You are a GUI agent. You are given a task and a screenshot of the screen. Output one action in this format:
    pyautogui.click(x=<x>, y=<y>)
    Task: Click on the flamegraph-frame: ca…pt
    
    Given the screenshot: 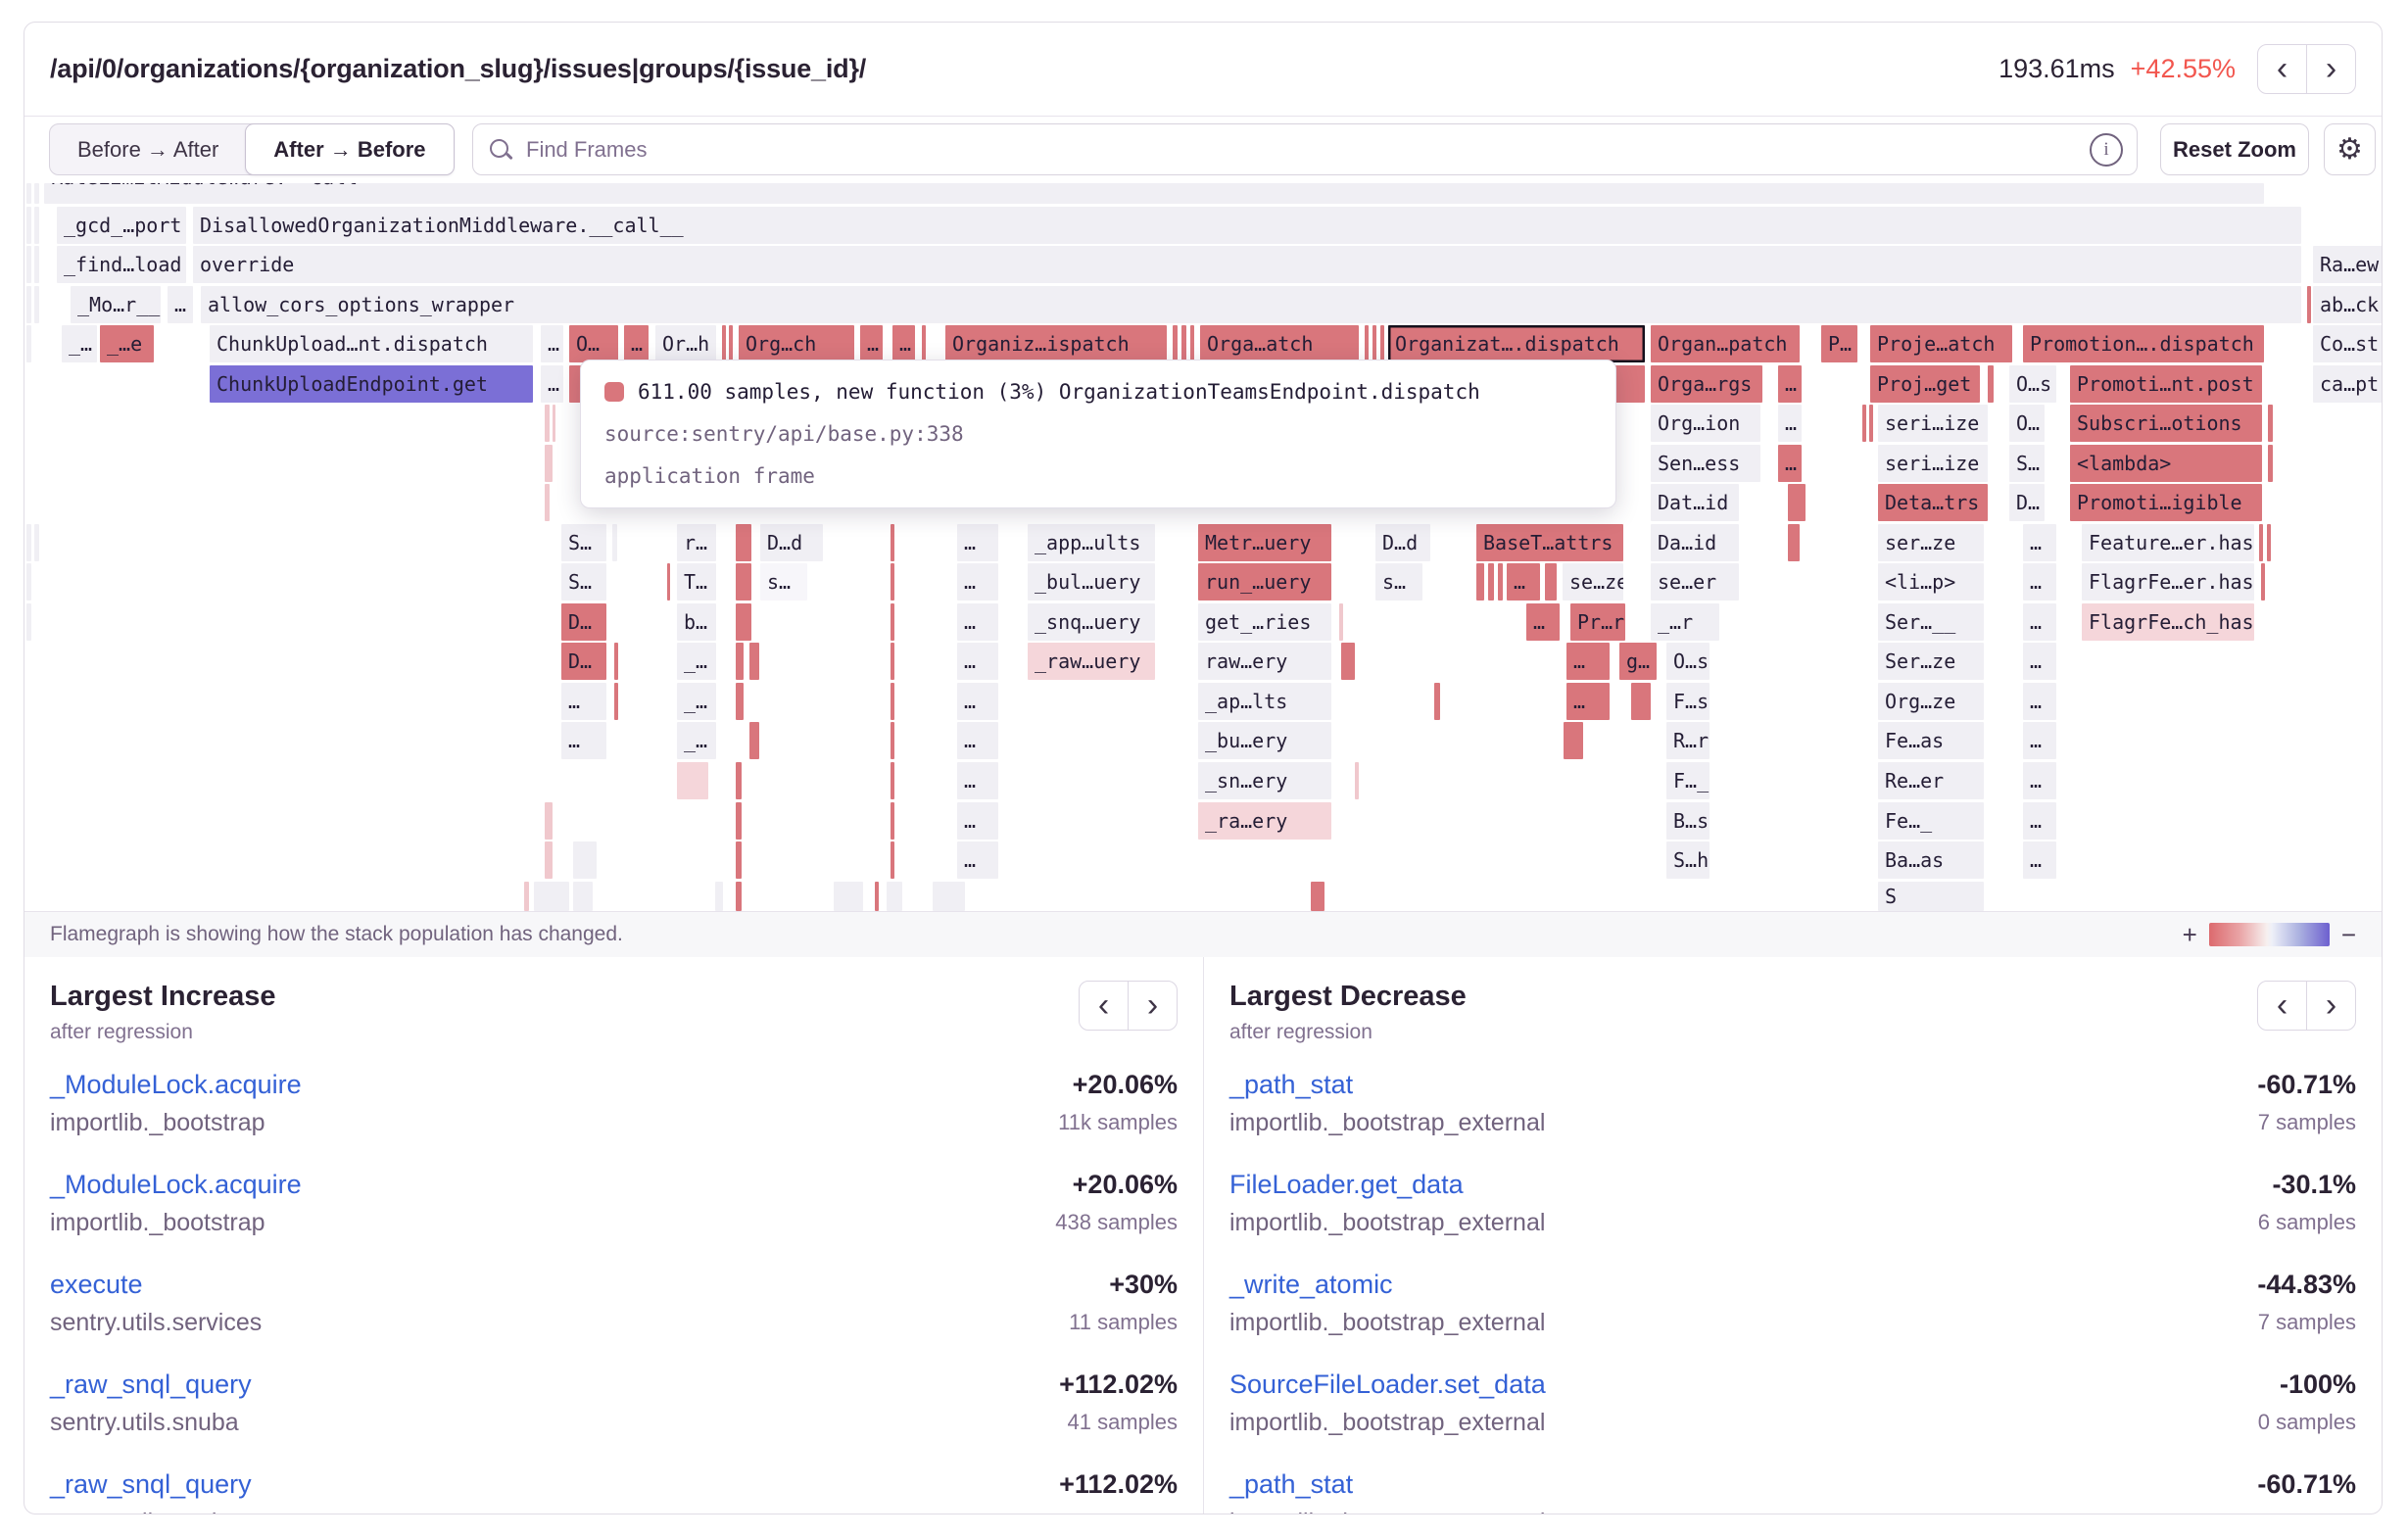 What is the action you would take?
    pyautogui.click(x=2347, y=384)
    